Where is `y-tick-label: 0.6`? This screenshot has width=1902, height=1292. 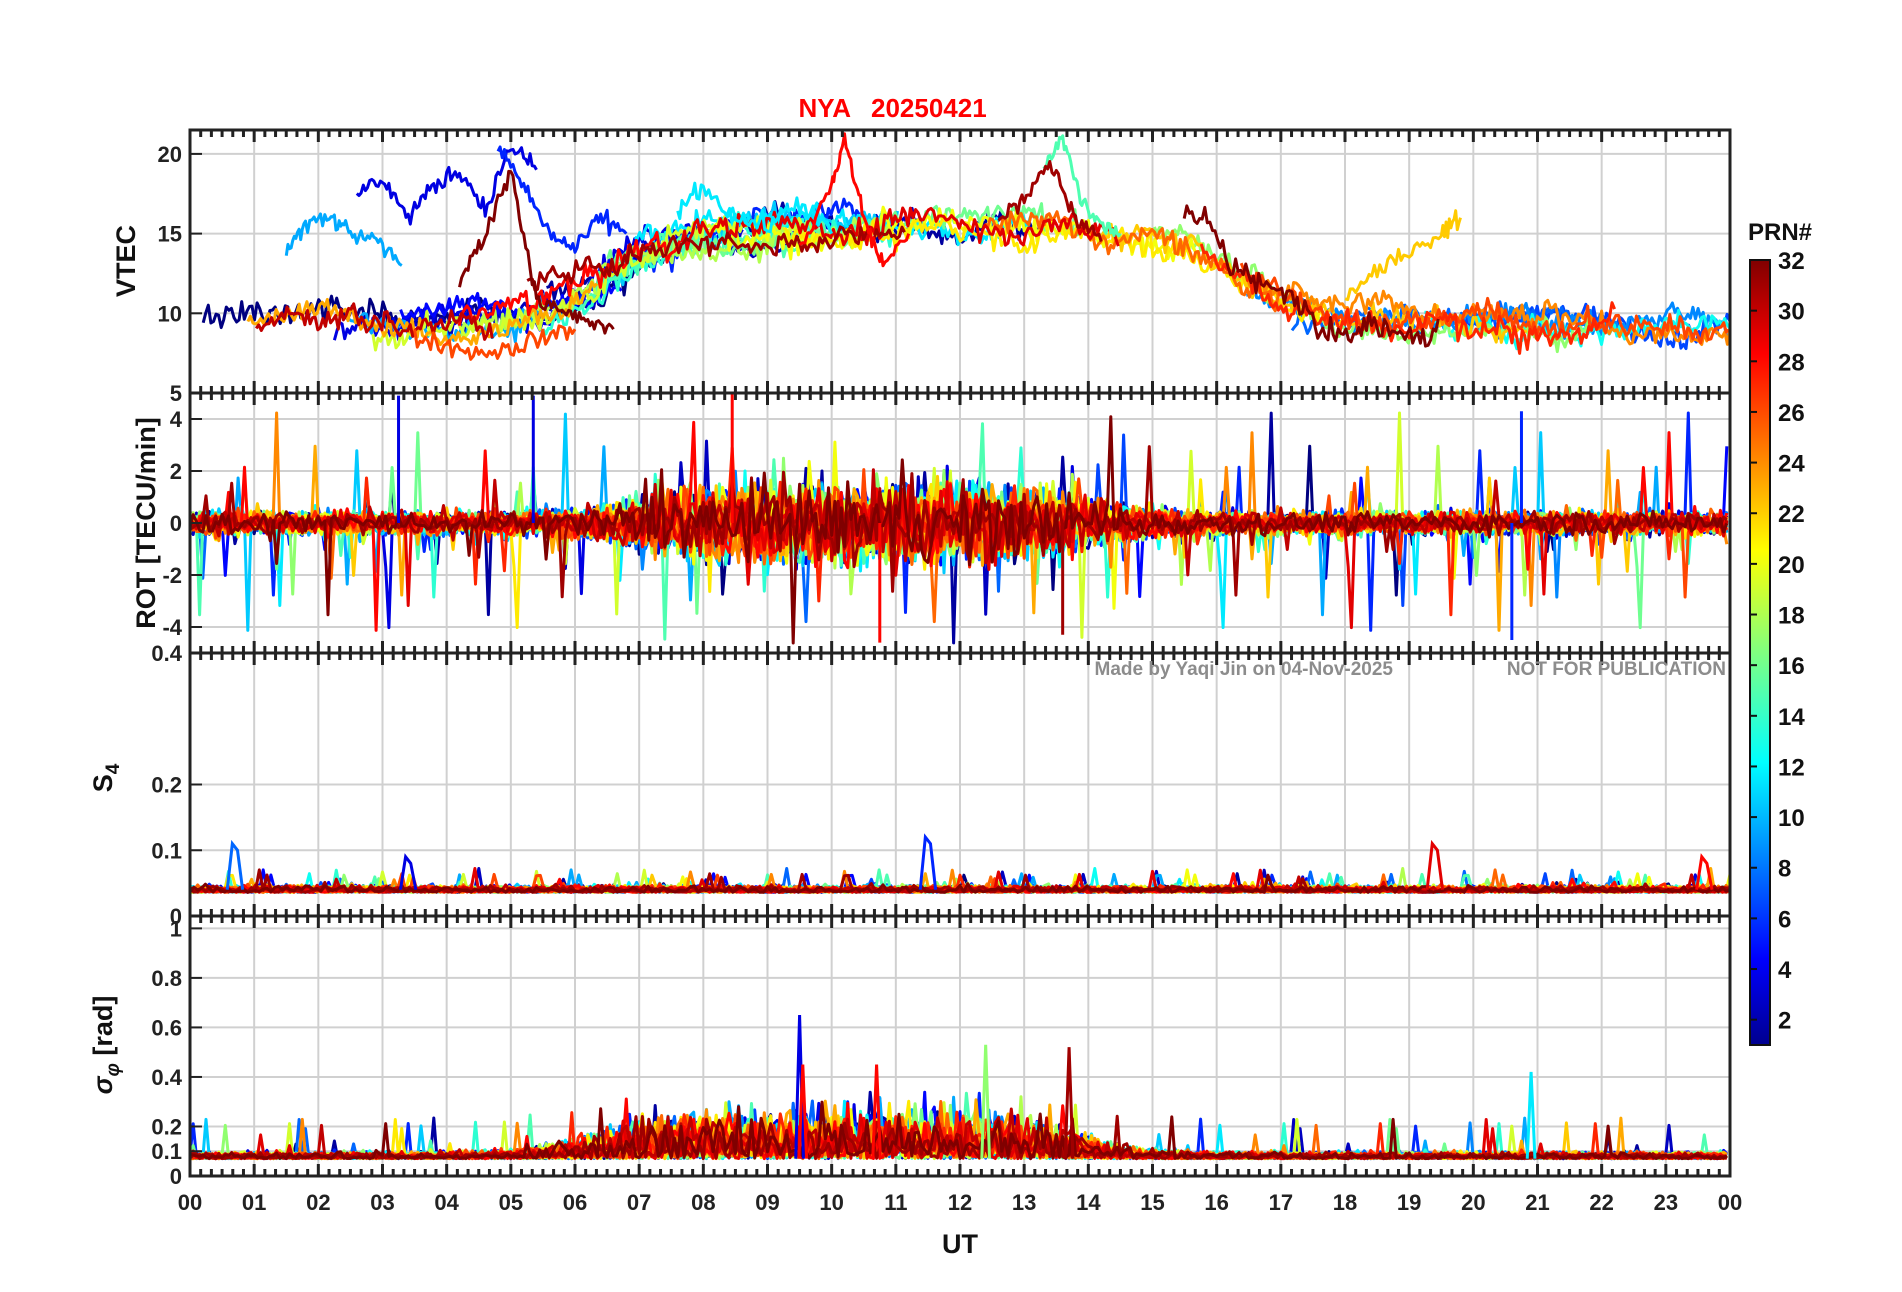
y-tick-label: 0.6 is located at coordinates (166, 1027).